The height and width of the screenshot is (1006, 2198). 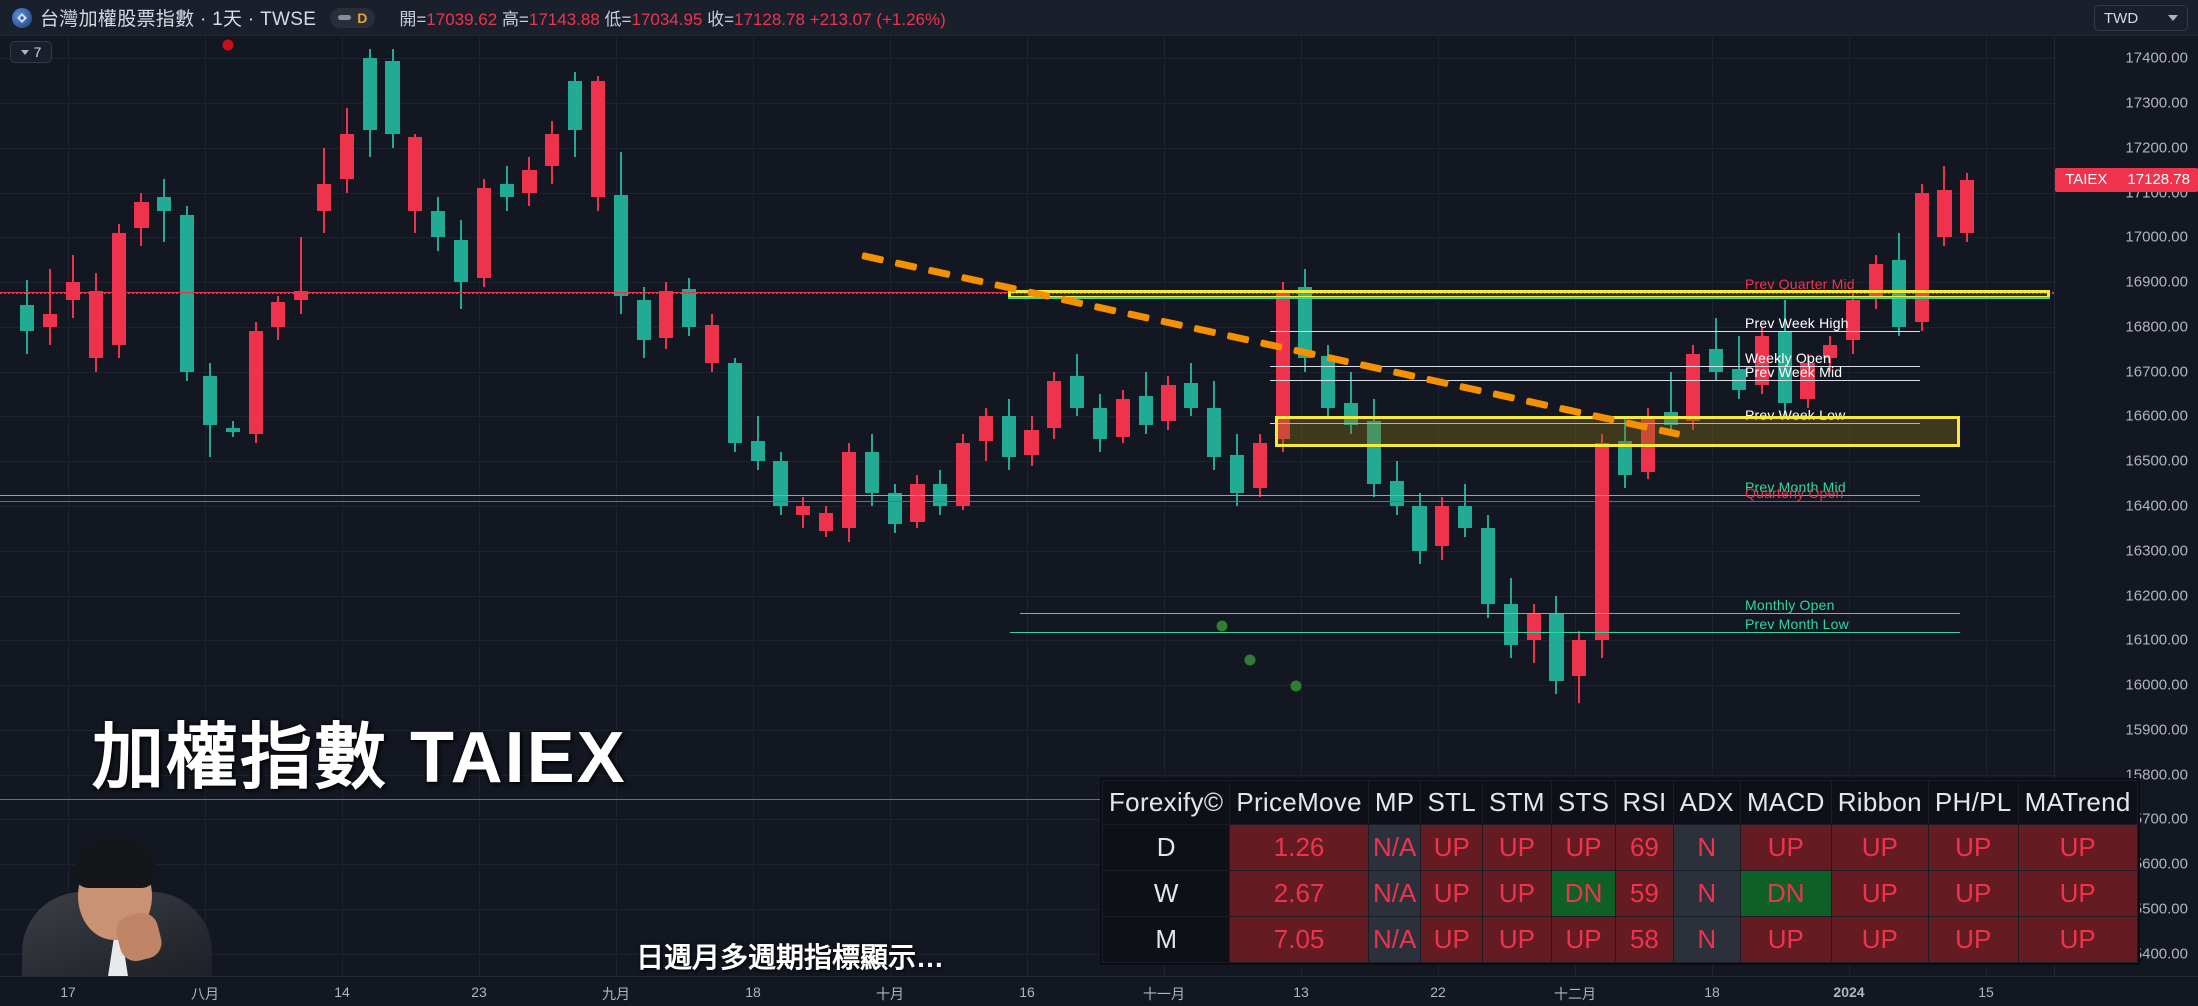 I want to click on table-row: W 2.67 N/A UP UP DN 59 N DN UP UP UP, so click(x=1619, y=893).